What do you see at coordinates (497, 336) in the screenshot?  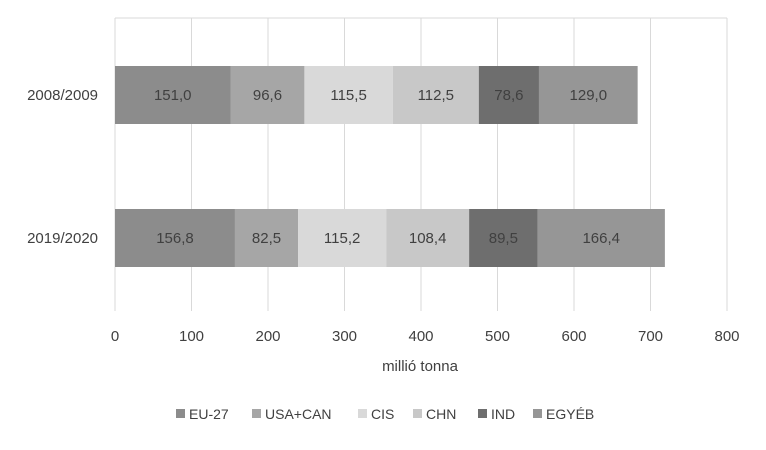 I see `x-tick-label: 500` at bounding box center [497, 336].